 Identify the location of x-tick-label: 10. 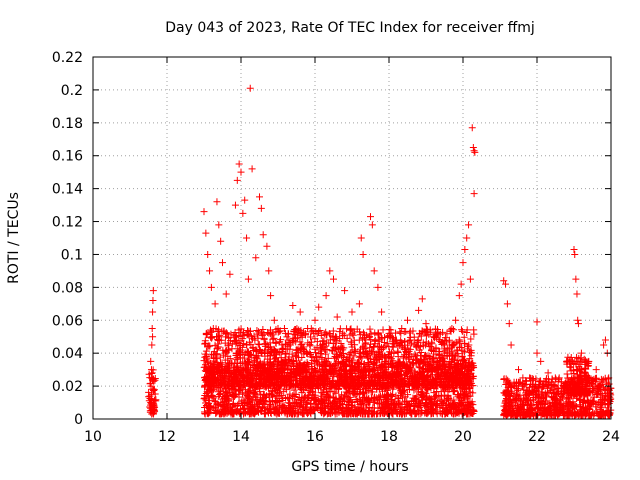
(93, 437).